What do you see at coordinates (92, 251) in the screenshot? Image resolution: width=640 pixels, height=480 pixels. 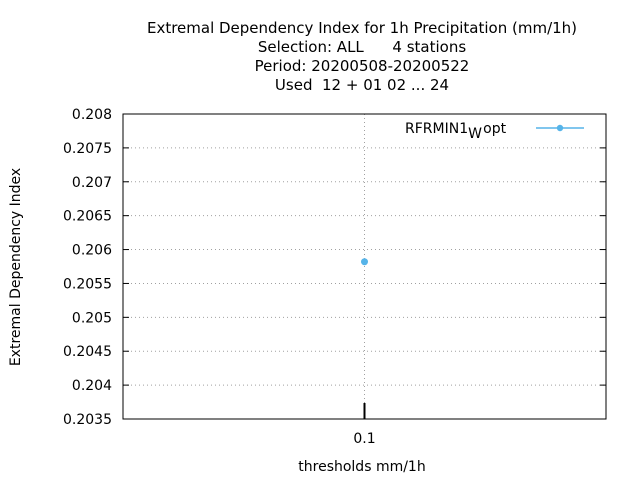 I see `y-tick-label: 0.206` at bounding box center [92, 251].